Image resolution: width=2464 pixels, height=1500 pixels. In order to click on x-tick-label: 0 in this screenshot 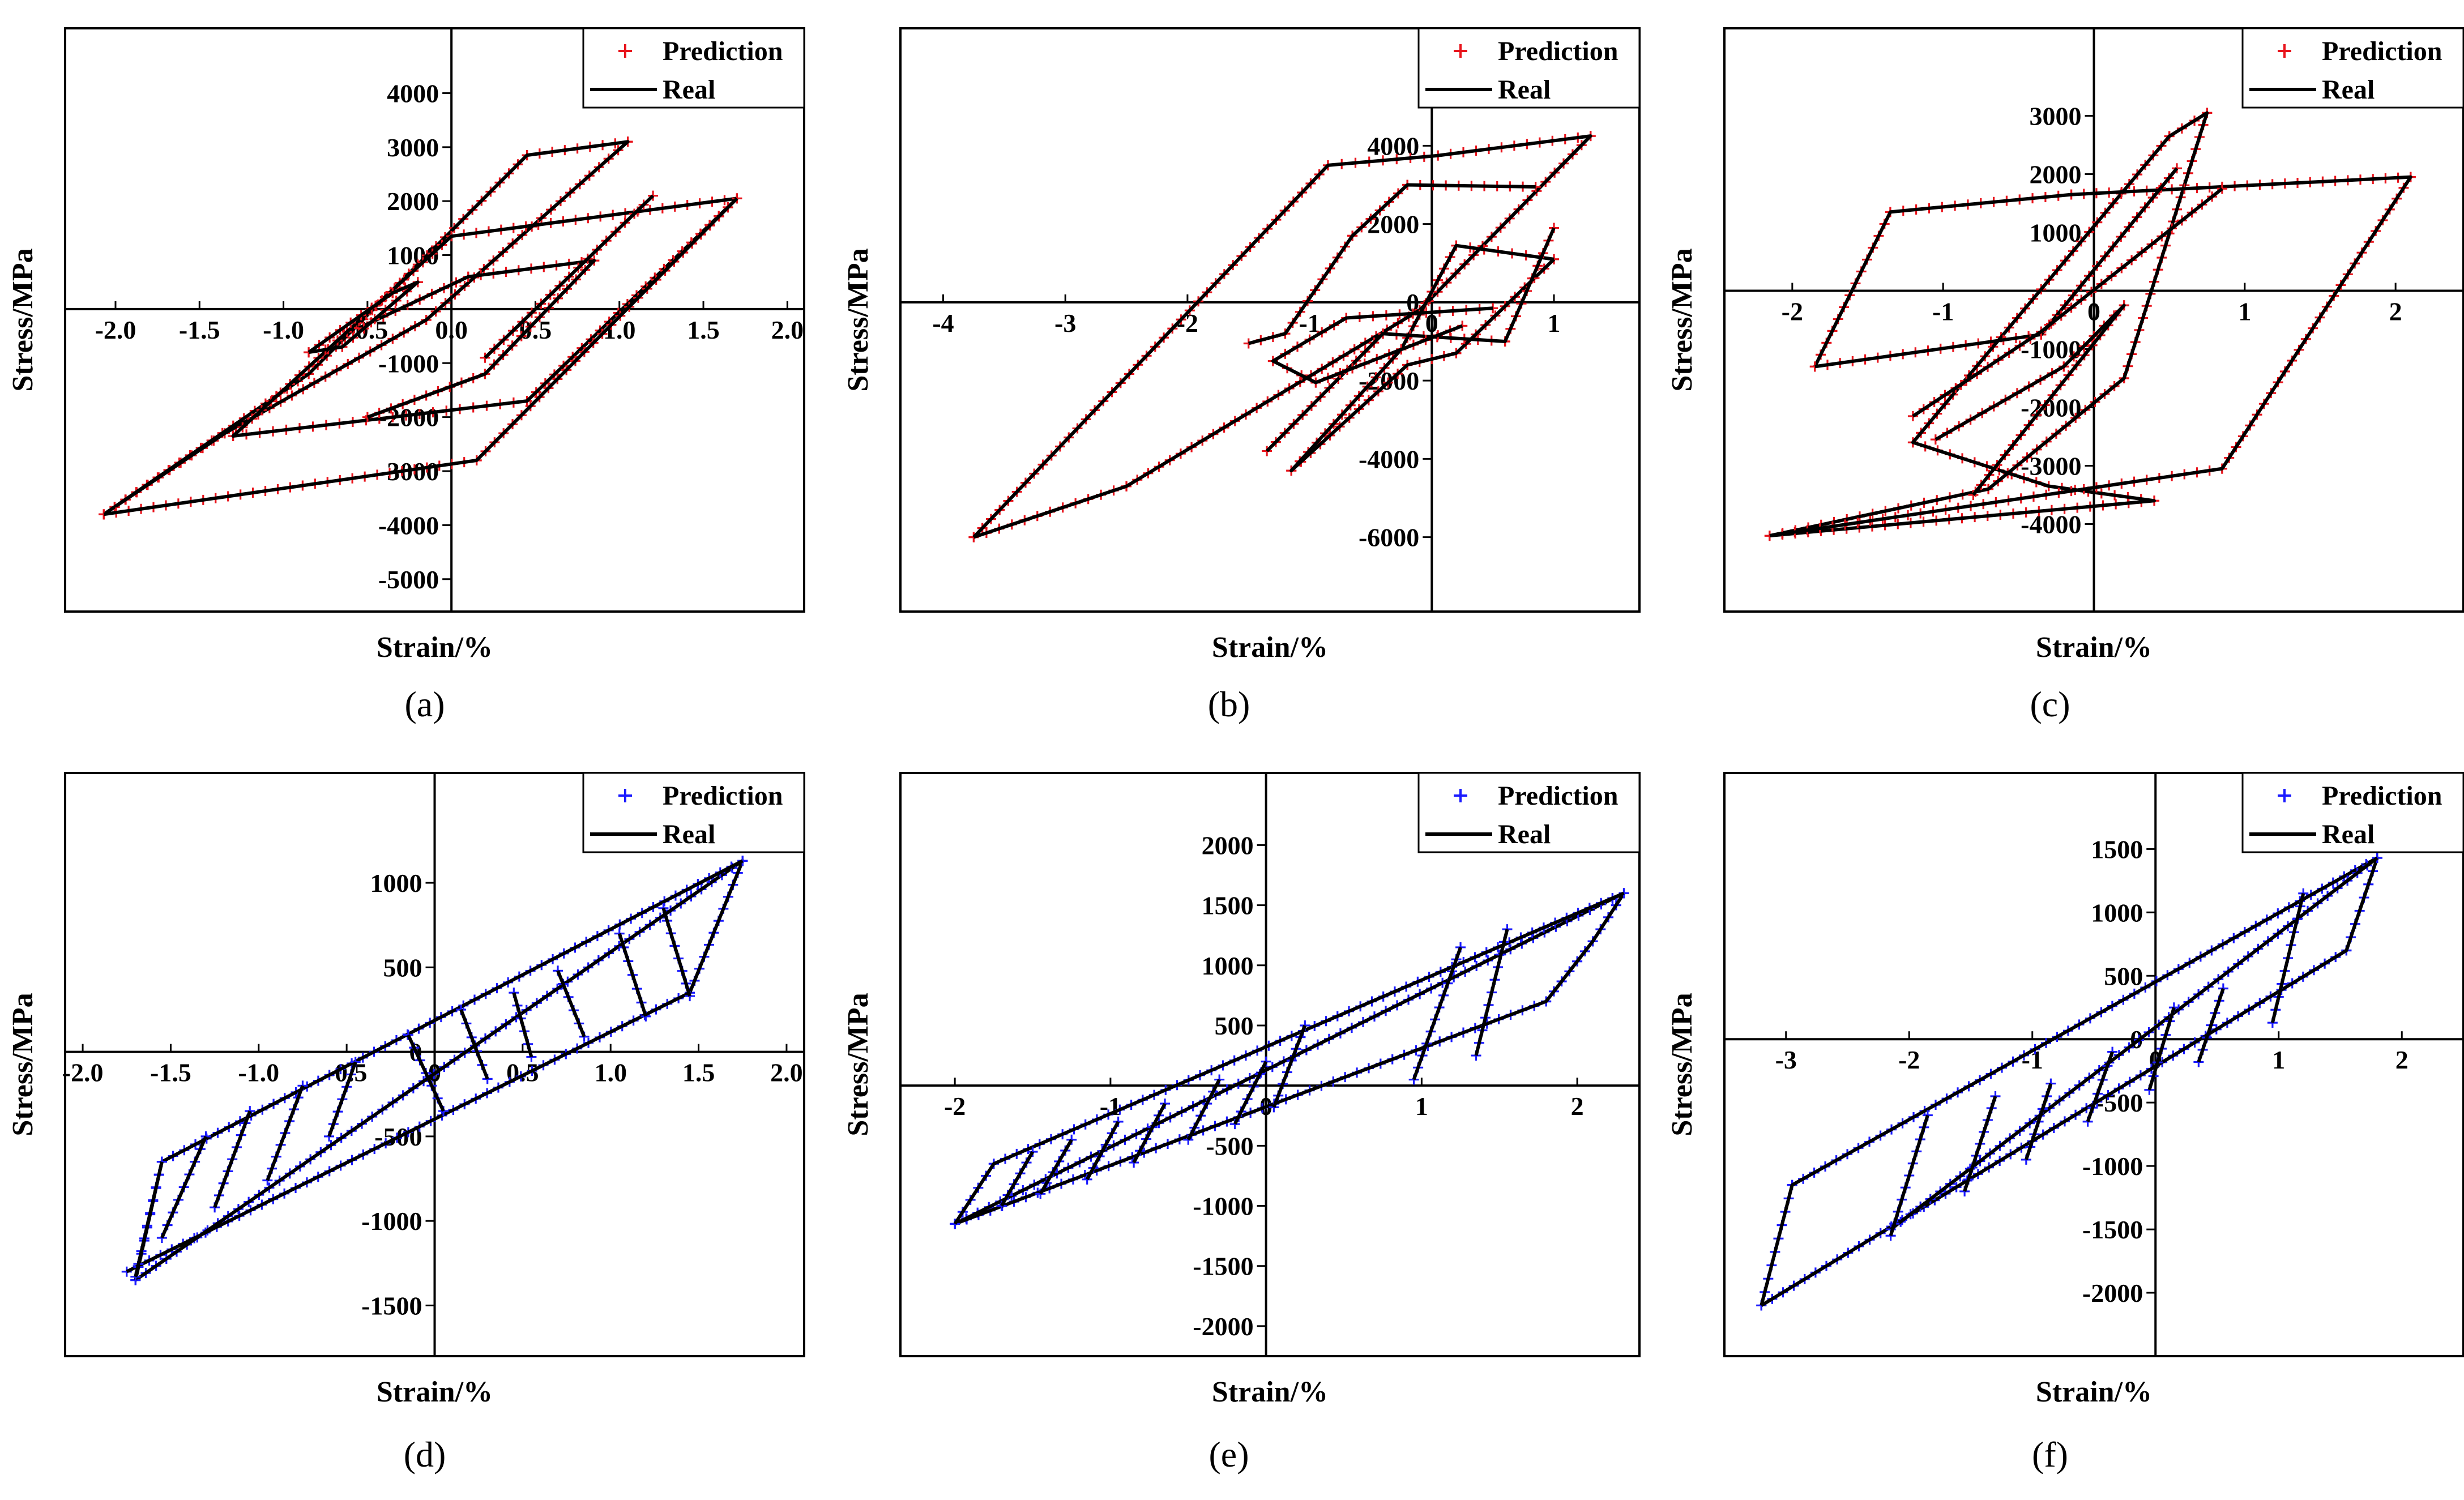, I will do `click(1431, 323)`.